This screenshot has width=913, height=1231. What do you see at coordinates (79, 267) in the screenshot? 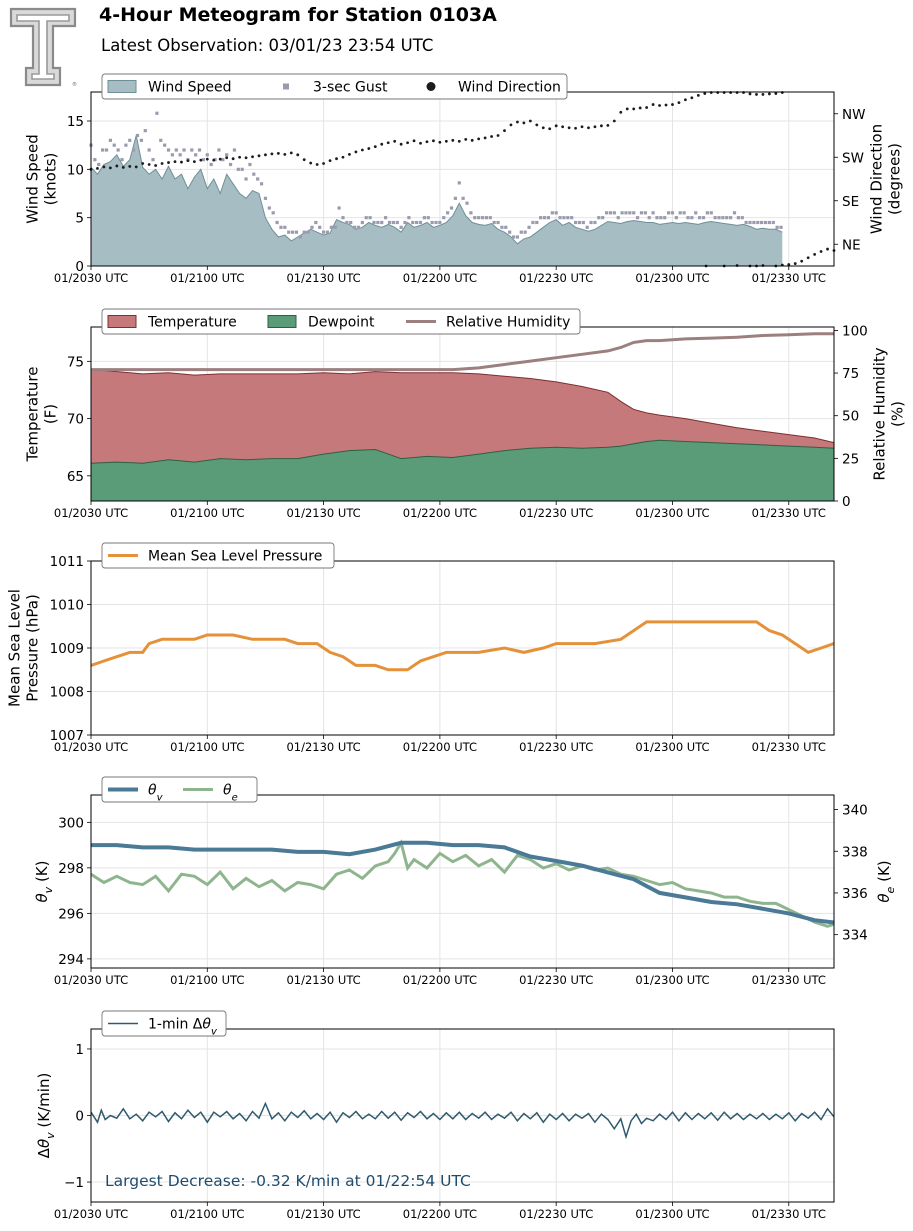
I see `wind-y-tick-label: 0` at bounding box center [79, 267].